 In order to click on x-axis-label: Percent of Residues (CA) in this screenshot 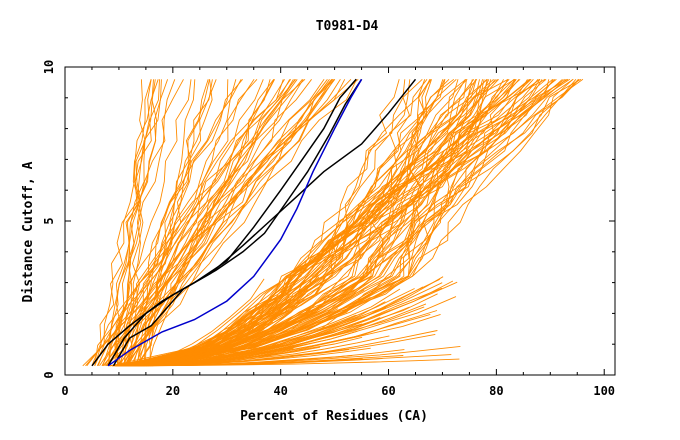, I will do `click(334, 416)`.